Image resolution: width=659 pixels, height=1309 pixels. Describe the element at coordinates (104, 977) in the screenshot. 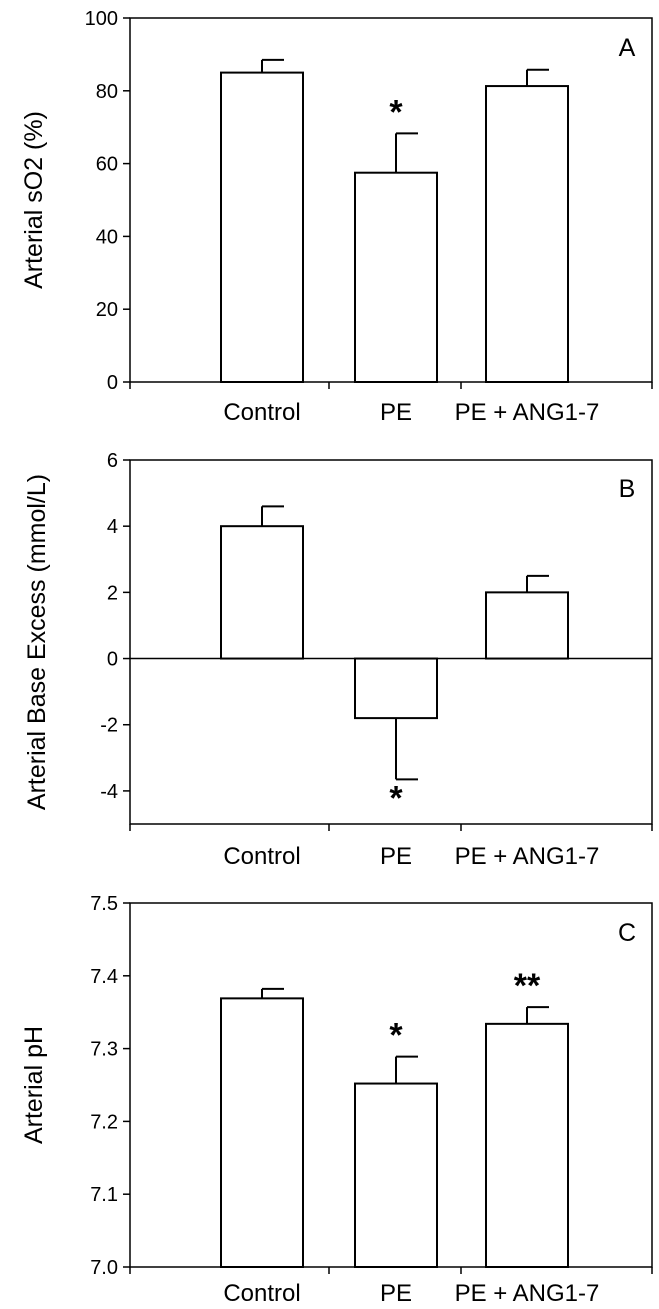

I see `panel-c-y-tick-label: 7.4` at that location.